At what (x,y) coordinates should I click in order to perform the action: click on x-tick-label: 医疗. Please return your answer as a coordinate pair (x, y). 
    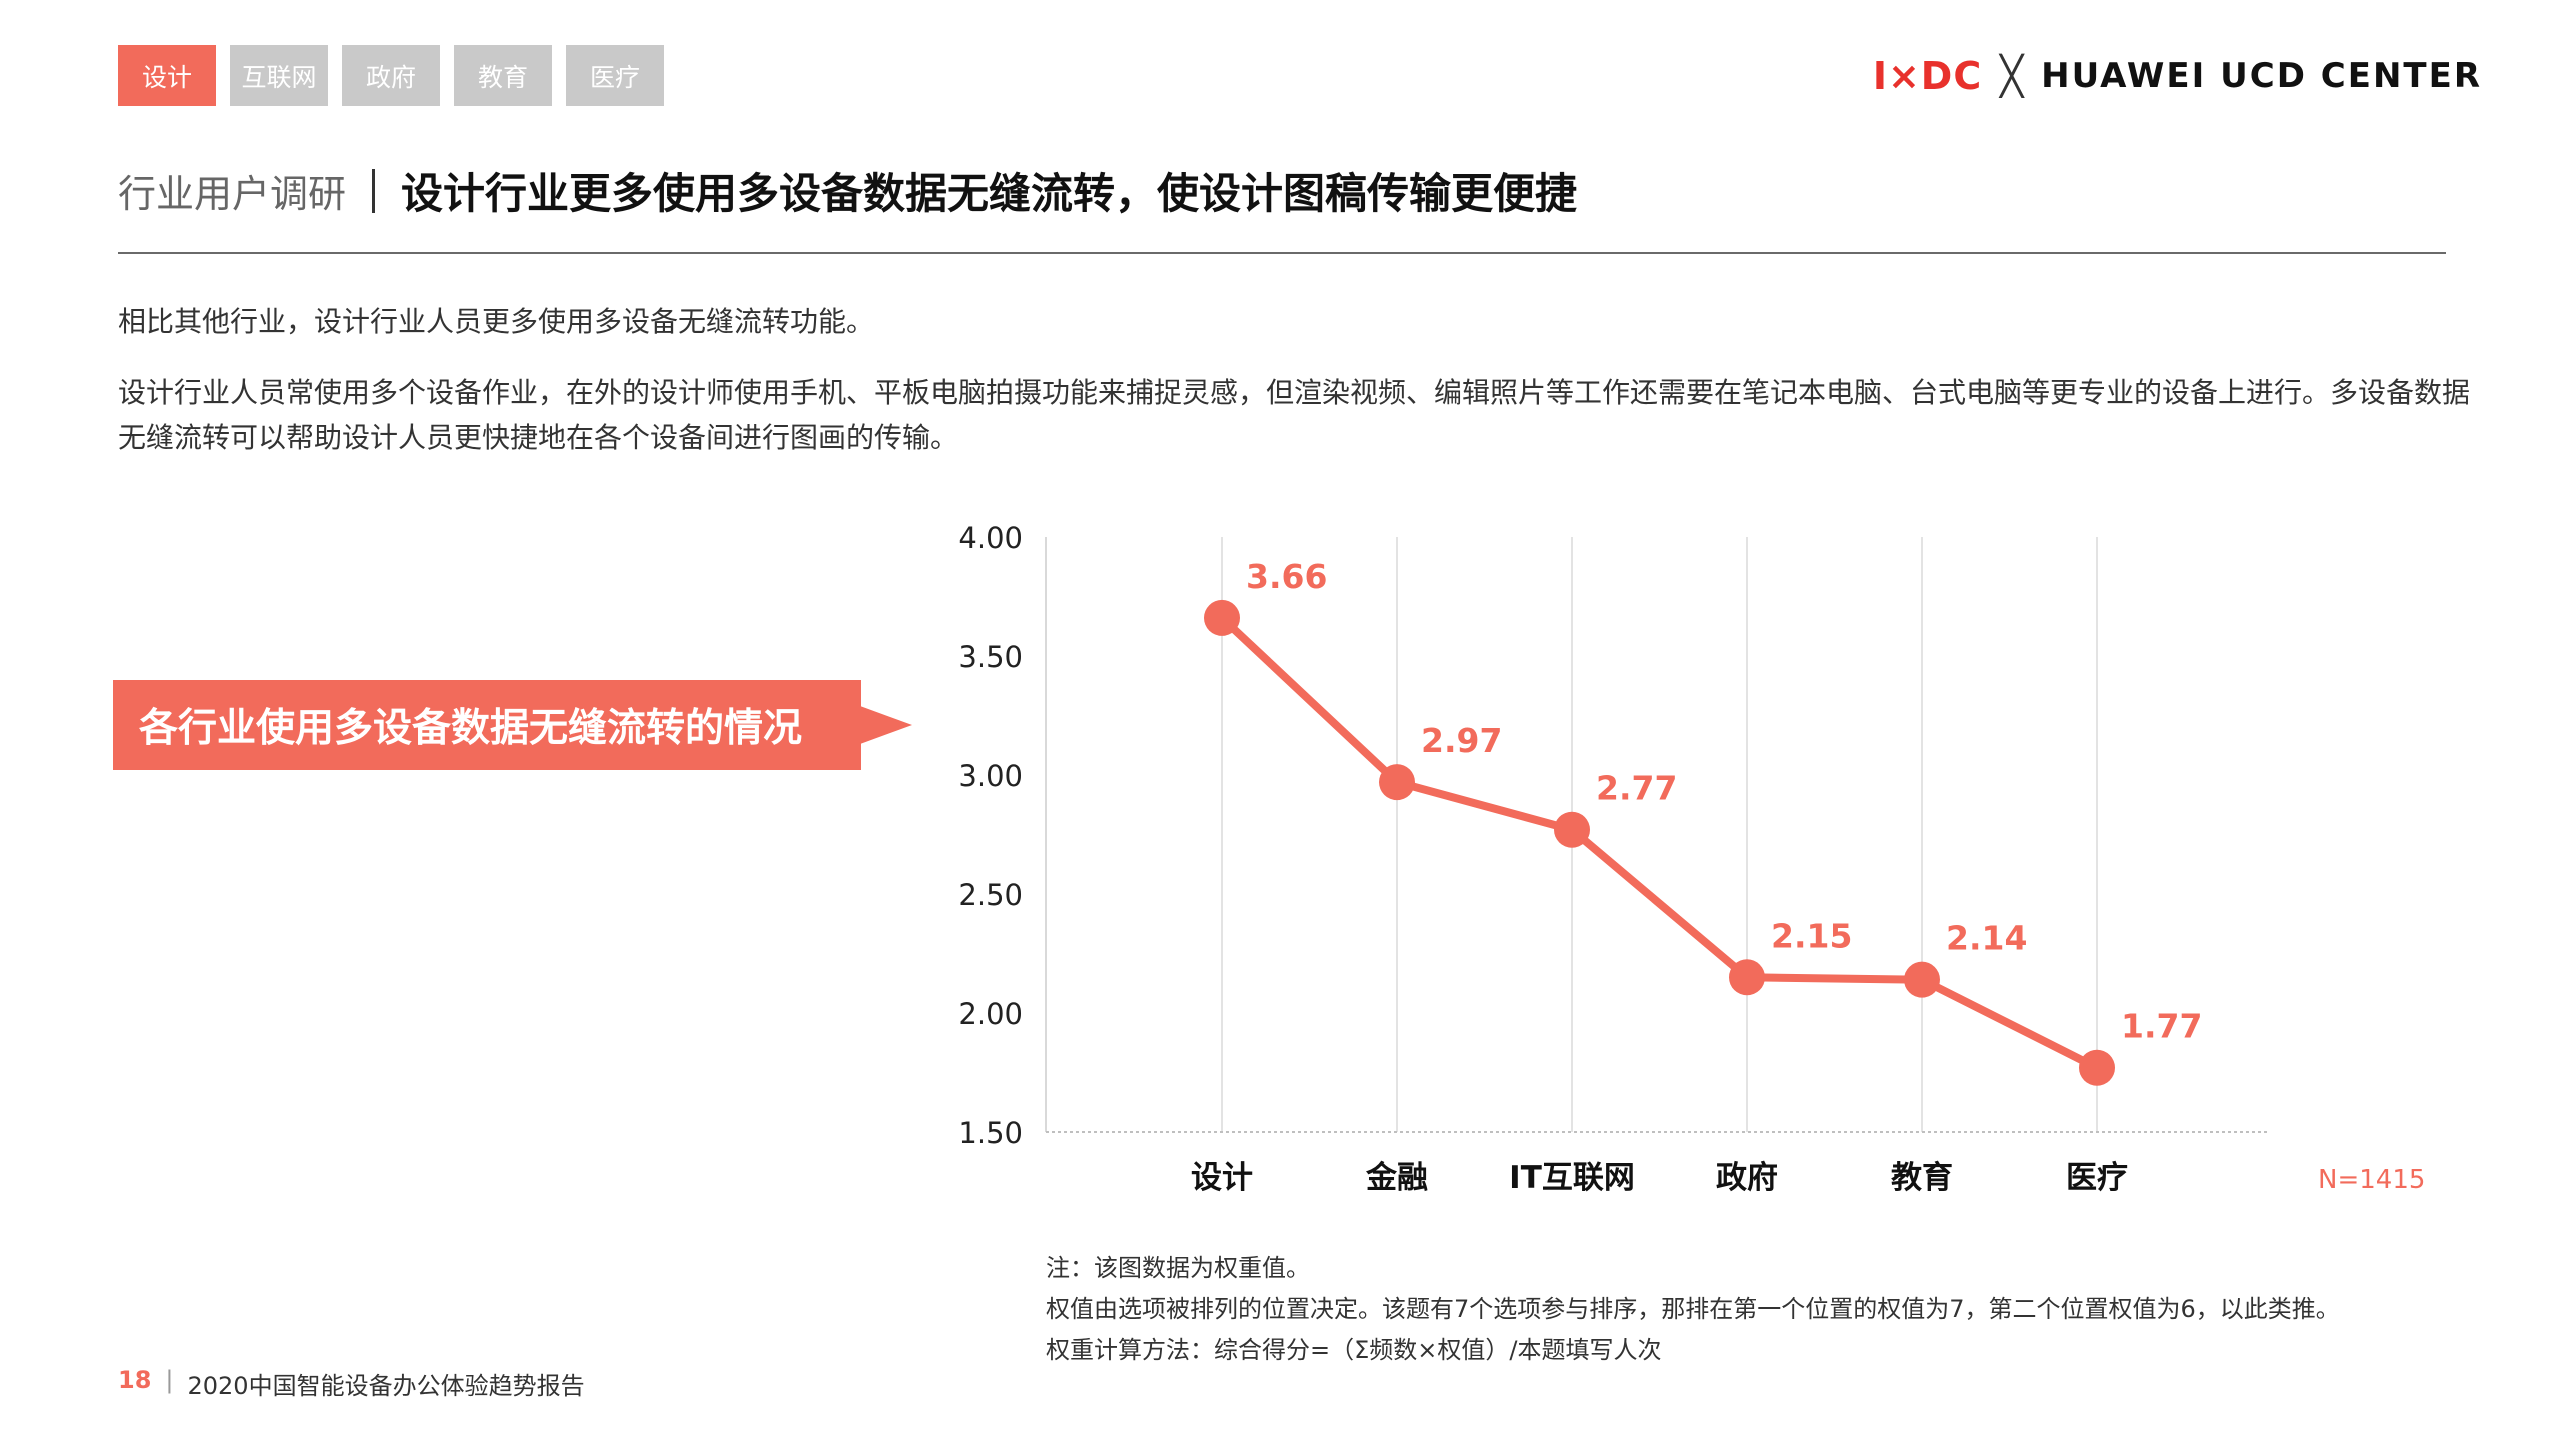
    Looking at the image, I should click on (2097, 1178).